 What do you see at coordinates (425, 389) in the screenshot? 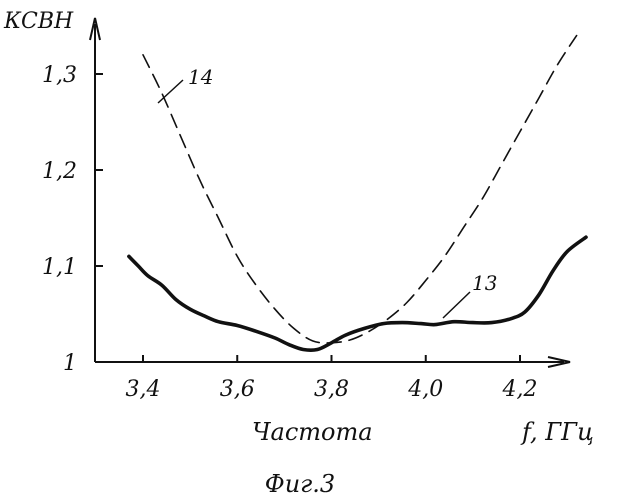
I see `x-tick-label: 4,0` at bounding box center [425, 389].